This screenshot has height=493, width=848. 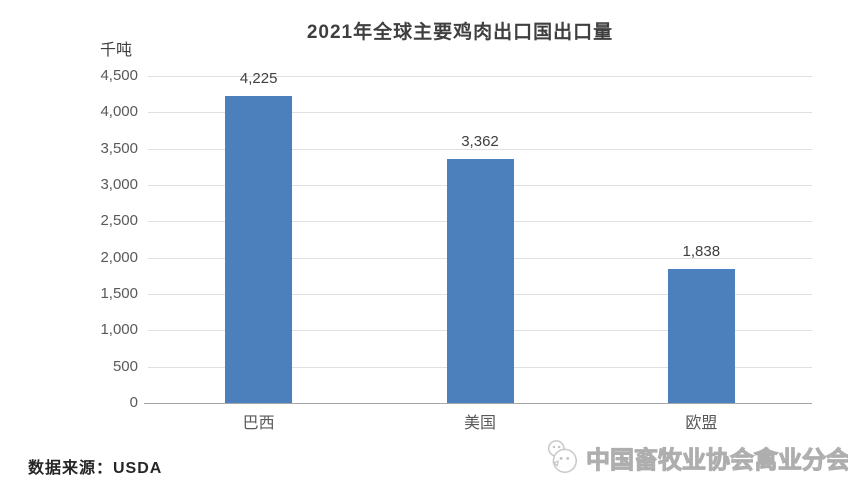 I want to click on y-tick-label: 4,500, so click(x=119, y=75).